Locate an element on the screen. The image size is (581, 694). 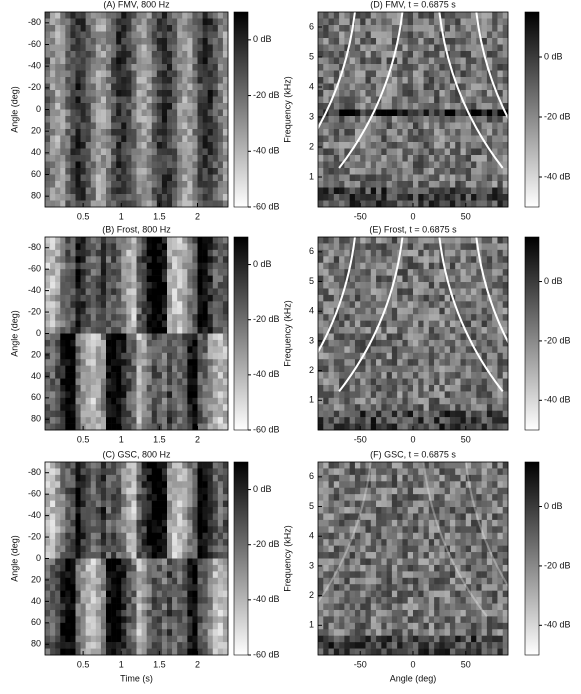
y-tick-label: 6 is located at coordinates (311, 251).